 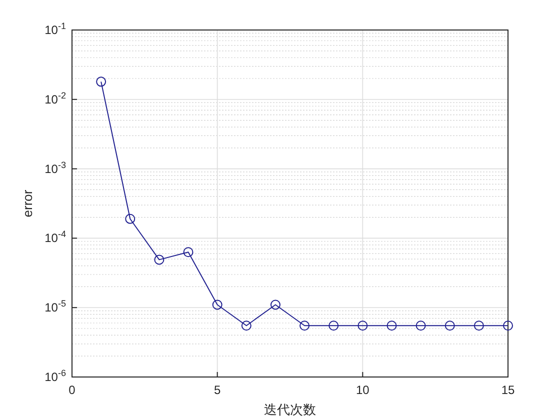 What do you see at coordinates (55, 376) in the screenshot?
I see `y-tick-label: 10$^{-6}$` at bounding box center [55, 376].